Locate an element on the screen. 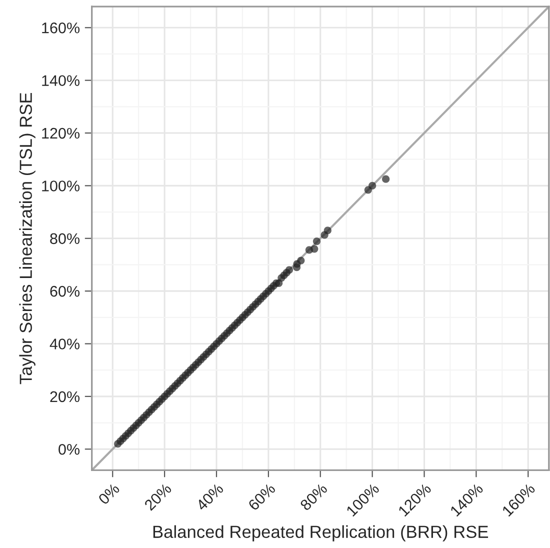  y-tick-label: 60% is located at coordinates (65, 291).